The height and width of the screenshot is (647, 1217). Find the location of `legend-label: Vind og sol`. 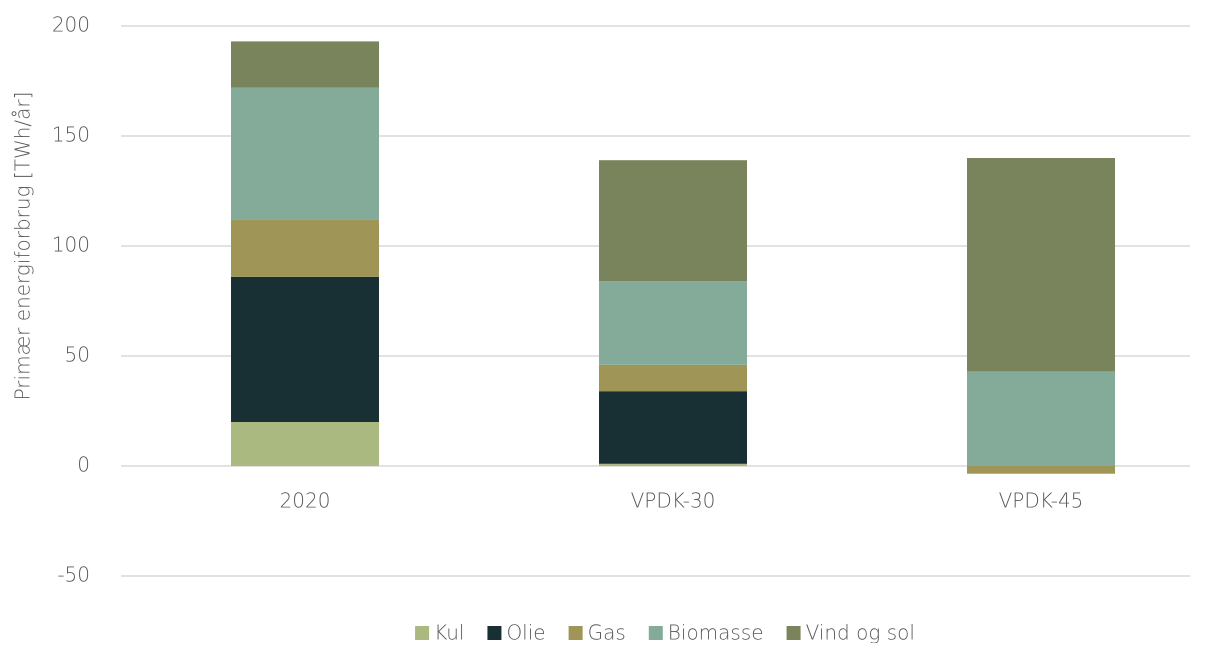

legend-label: Vind og sol is located at coordinates (860, 632).